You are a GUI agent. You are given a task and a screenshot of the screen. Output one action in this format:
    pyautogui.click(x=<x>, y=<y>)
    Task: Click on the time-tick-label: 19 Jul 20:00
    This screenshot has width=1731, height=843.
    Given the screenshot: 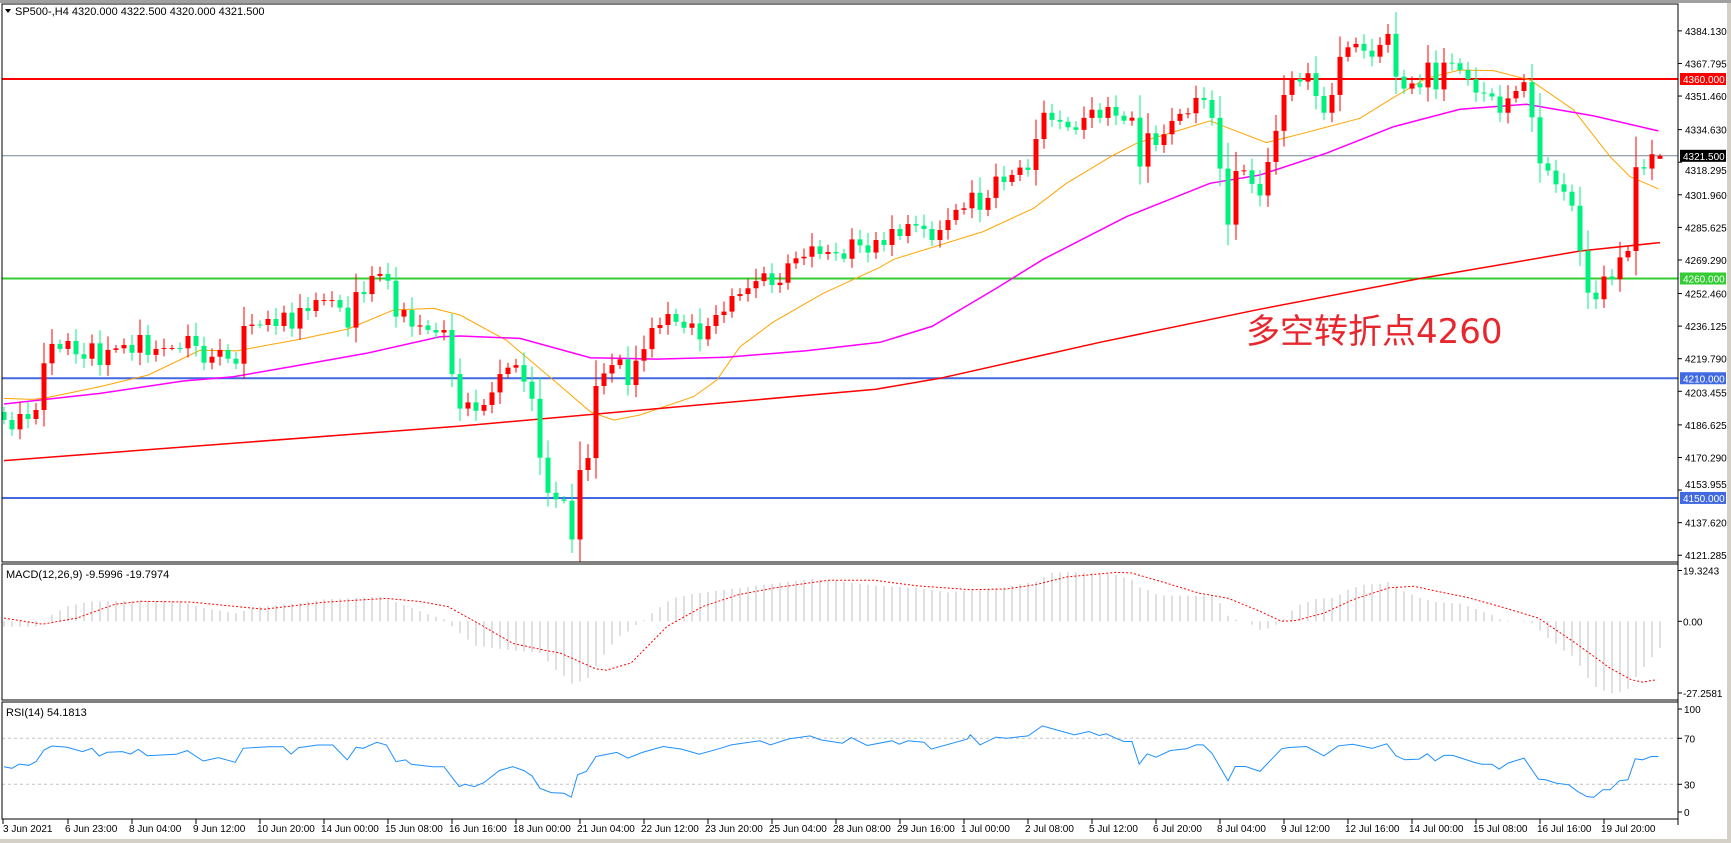 What is the action you would take?
    pyautogui.click(x=1628, y=829)
    